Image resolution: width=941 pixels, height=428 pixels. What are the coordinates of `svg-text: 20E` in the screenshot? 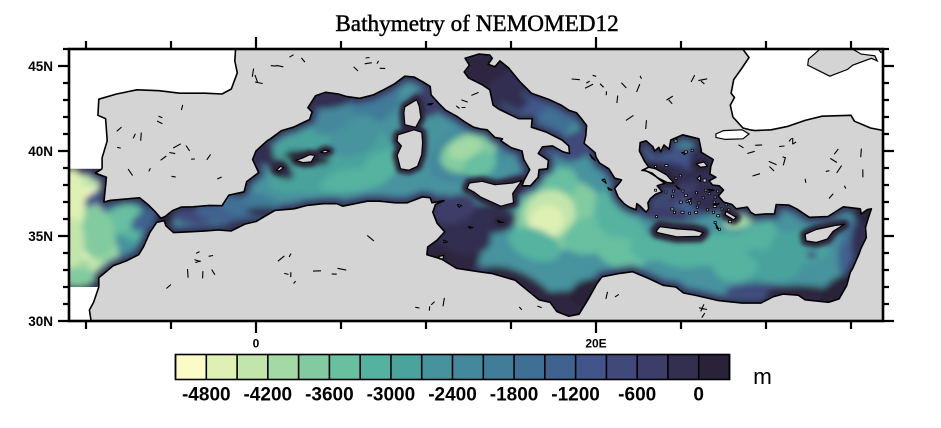 It's located at (595, 344).